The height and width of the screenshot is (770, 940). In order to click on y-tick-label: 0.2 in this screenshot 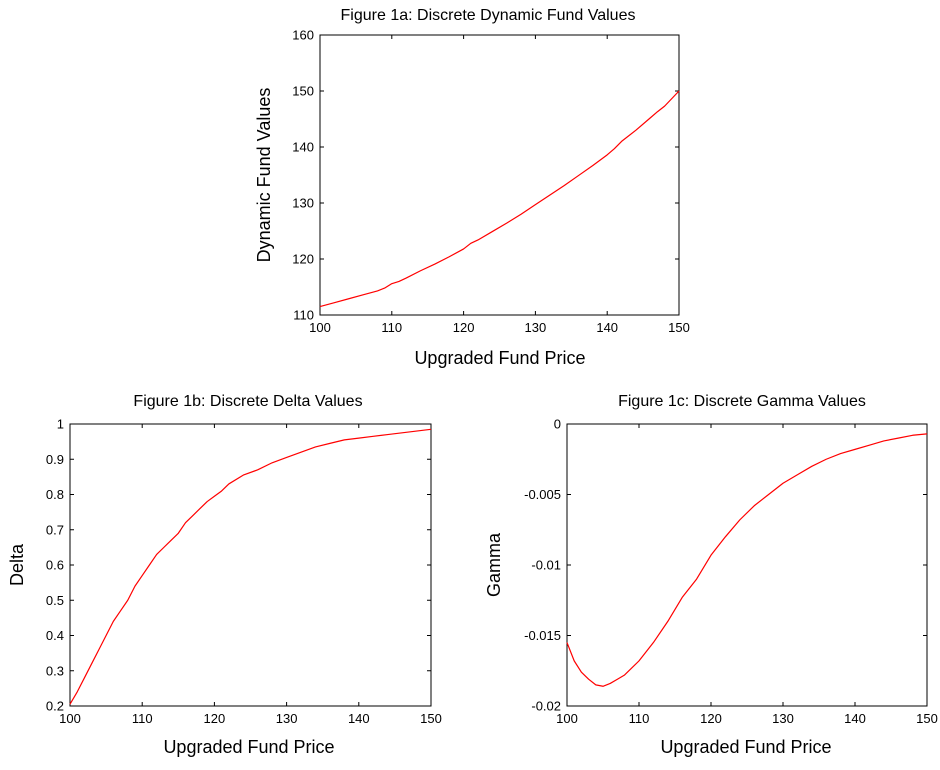, I will do `click(55, 706)`.